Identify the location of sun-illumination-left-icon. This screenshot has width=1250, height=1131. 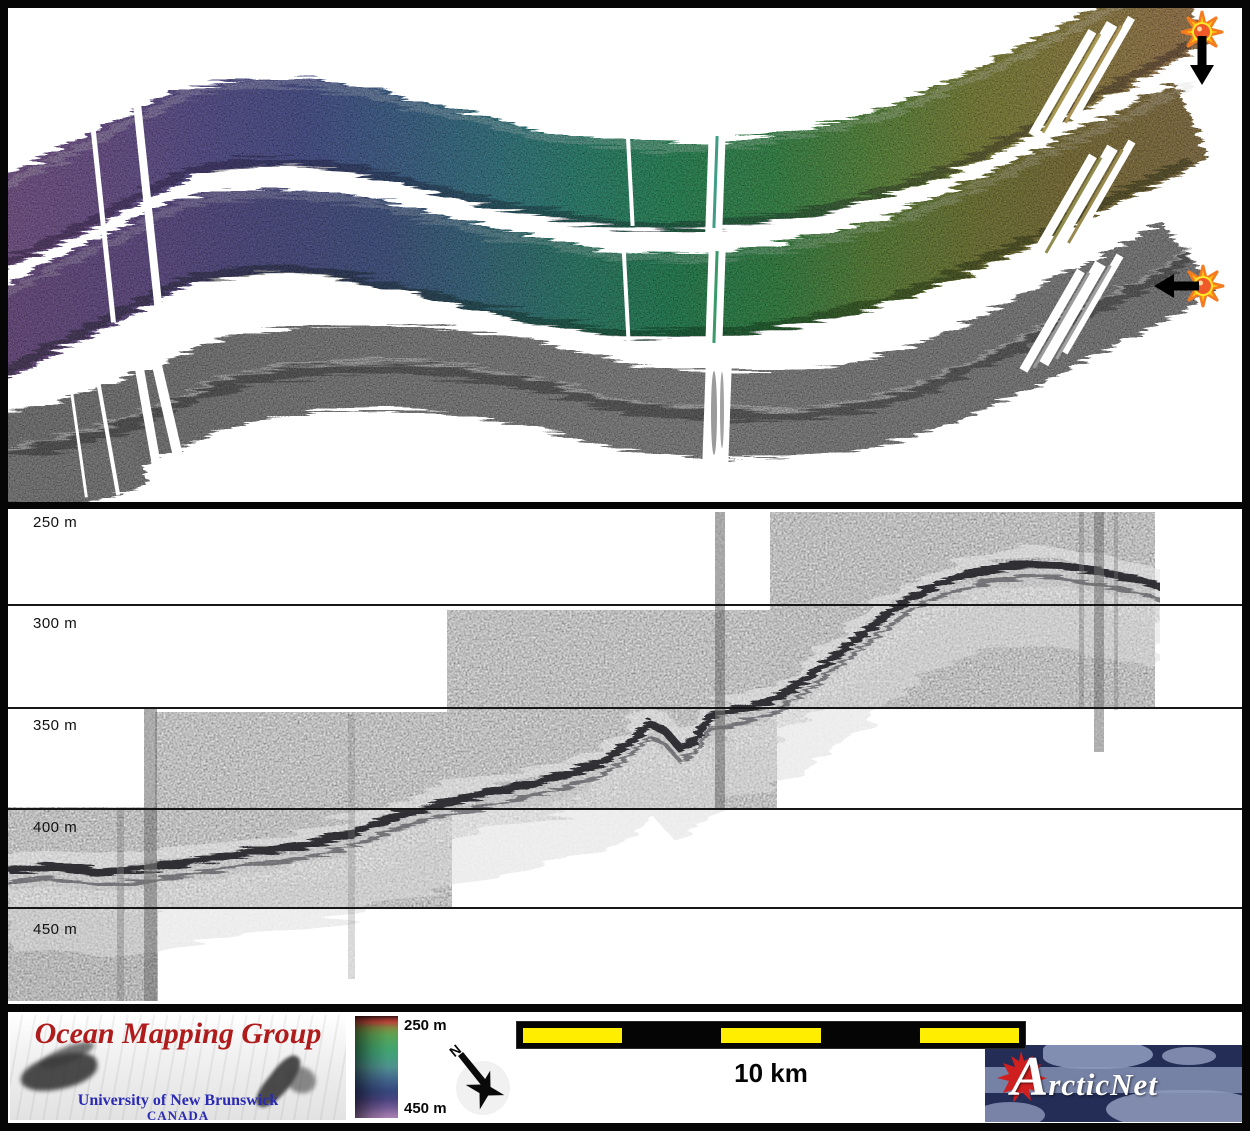
(1190, 286).